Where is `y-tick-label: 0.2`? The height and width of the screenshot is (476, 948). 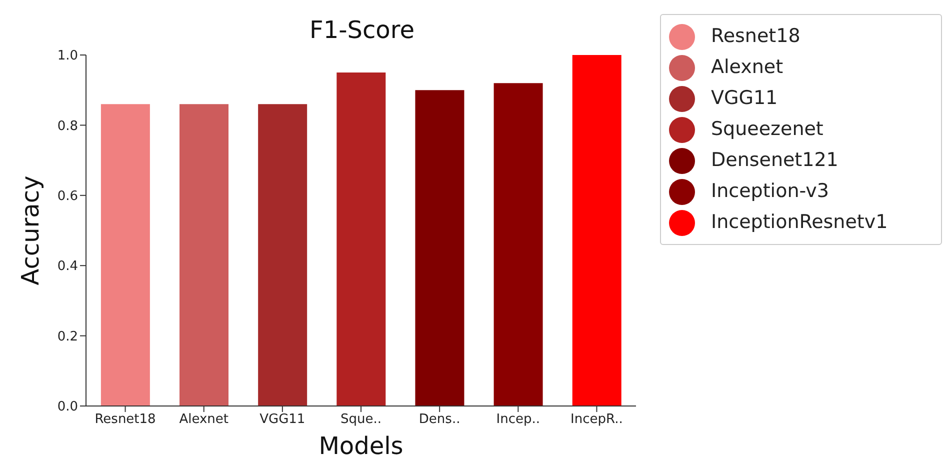
y-tick-label: 0.2 is located at coordinates (67, 336).